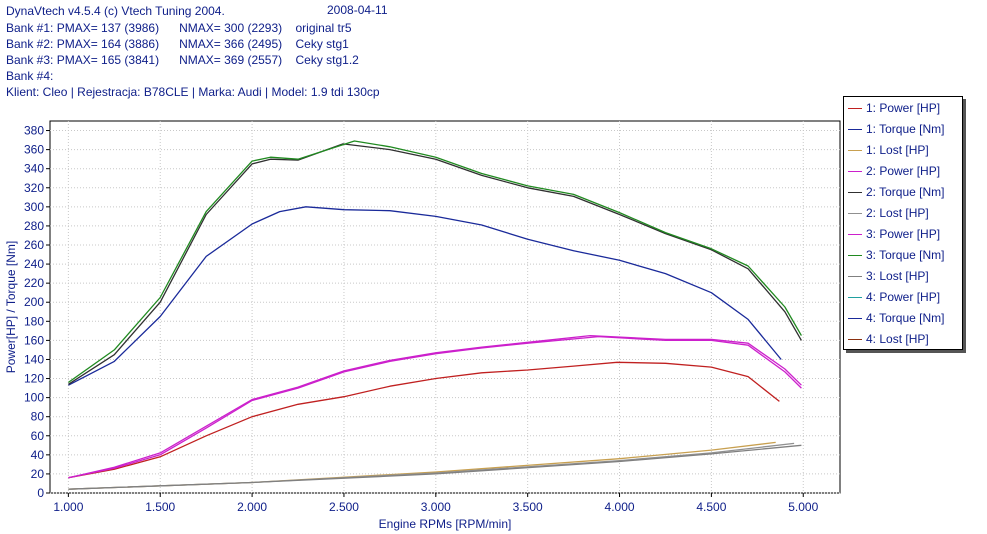  What do you see at coordinates (436, 507) in the screenshot?
I see `x-tick-label: 3.000` at bounding box center [436, 507].